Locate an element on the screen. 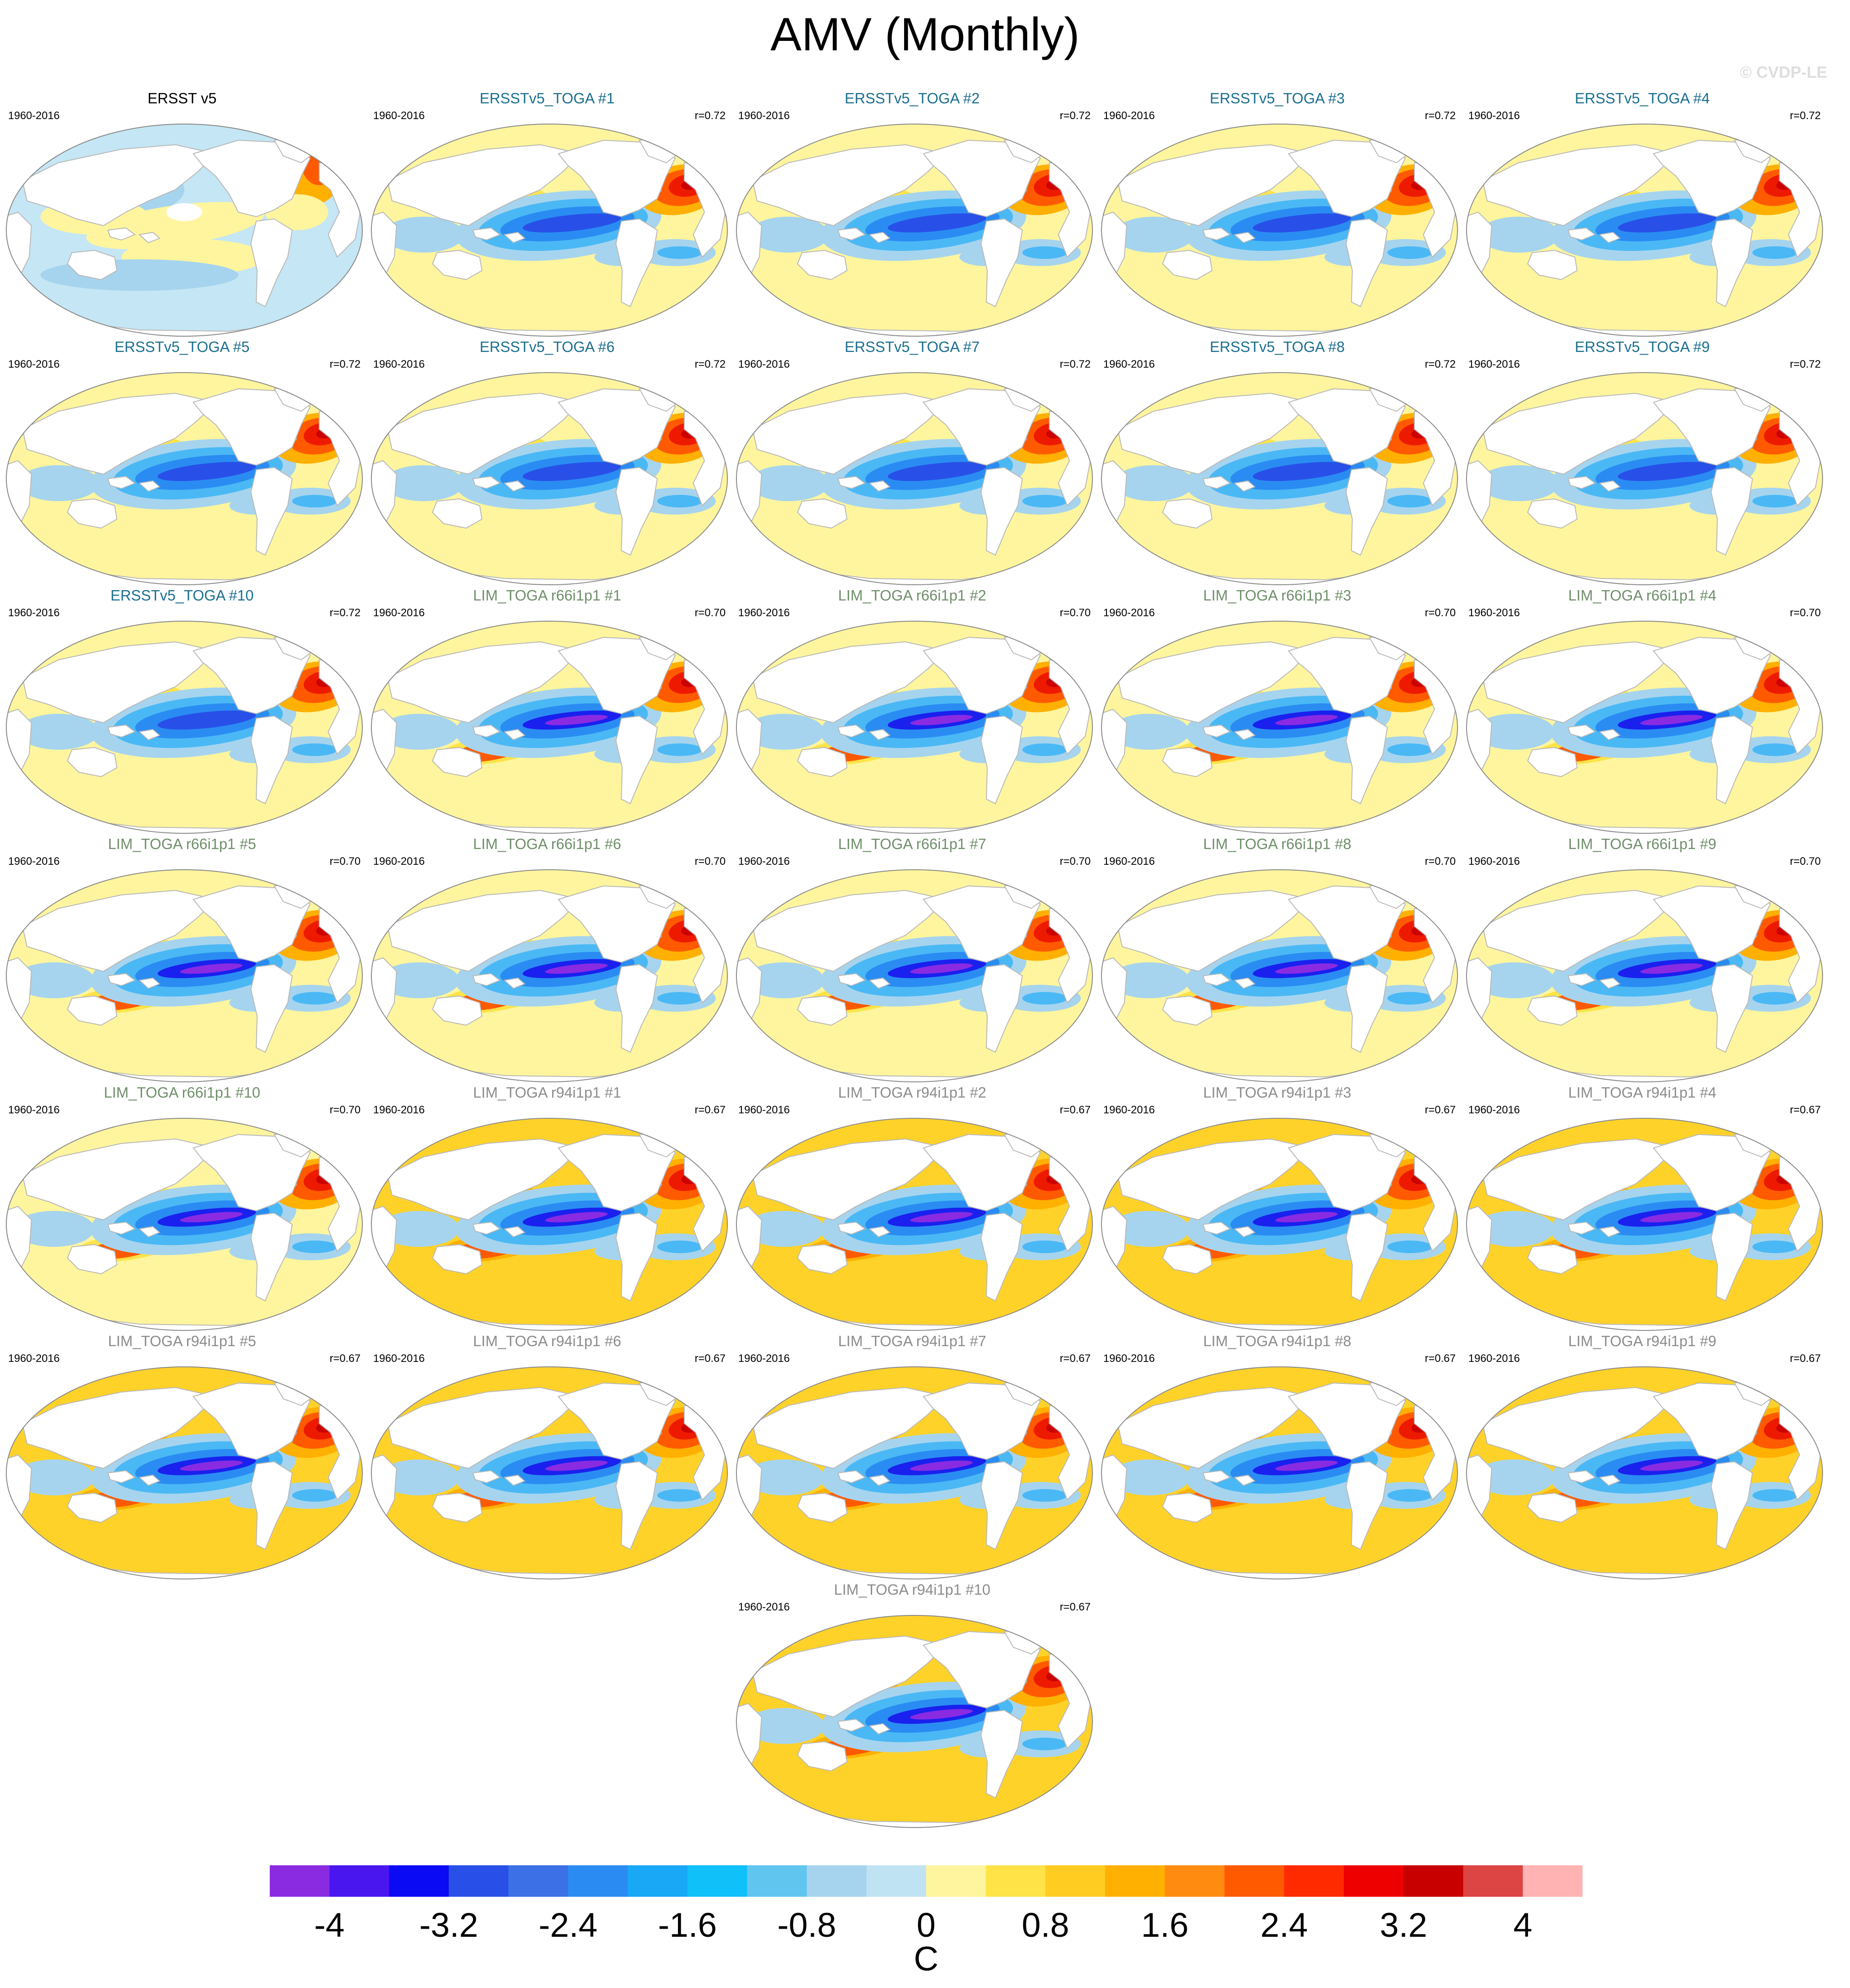  panel-title: LIM_TOGA r94i1p1 #9 is located at coordinates (1642, 1341).